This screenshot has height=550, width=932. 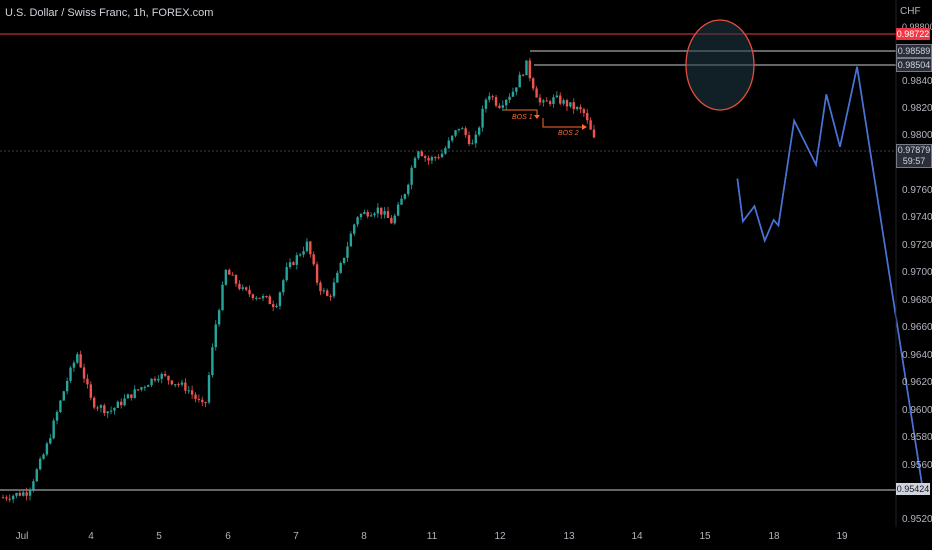 What do you see at coordinates (637, 536) in the screenshot?
I see `time-label: 14` at bounding box center [637, 536].